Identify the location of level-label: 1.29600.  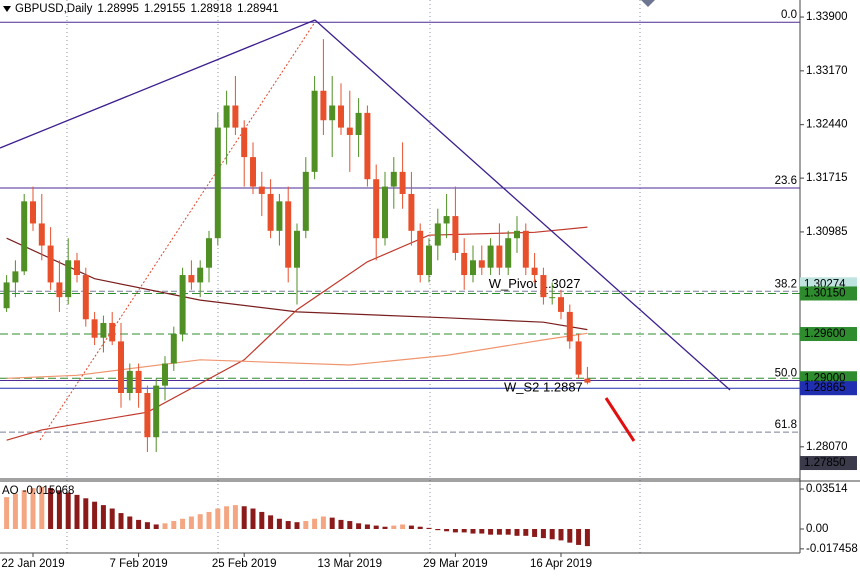
(825, 334).